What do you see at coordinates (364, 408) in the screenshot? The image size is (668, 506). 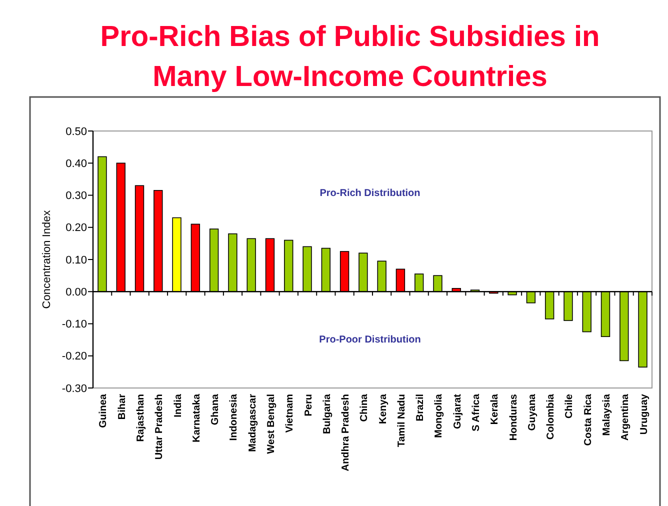 I see `x-tick-label: China` at bounding box center [364, 408].